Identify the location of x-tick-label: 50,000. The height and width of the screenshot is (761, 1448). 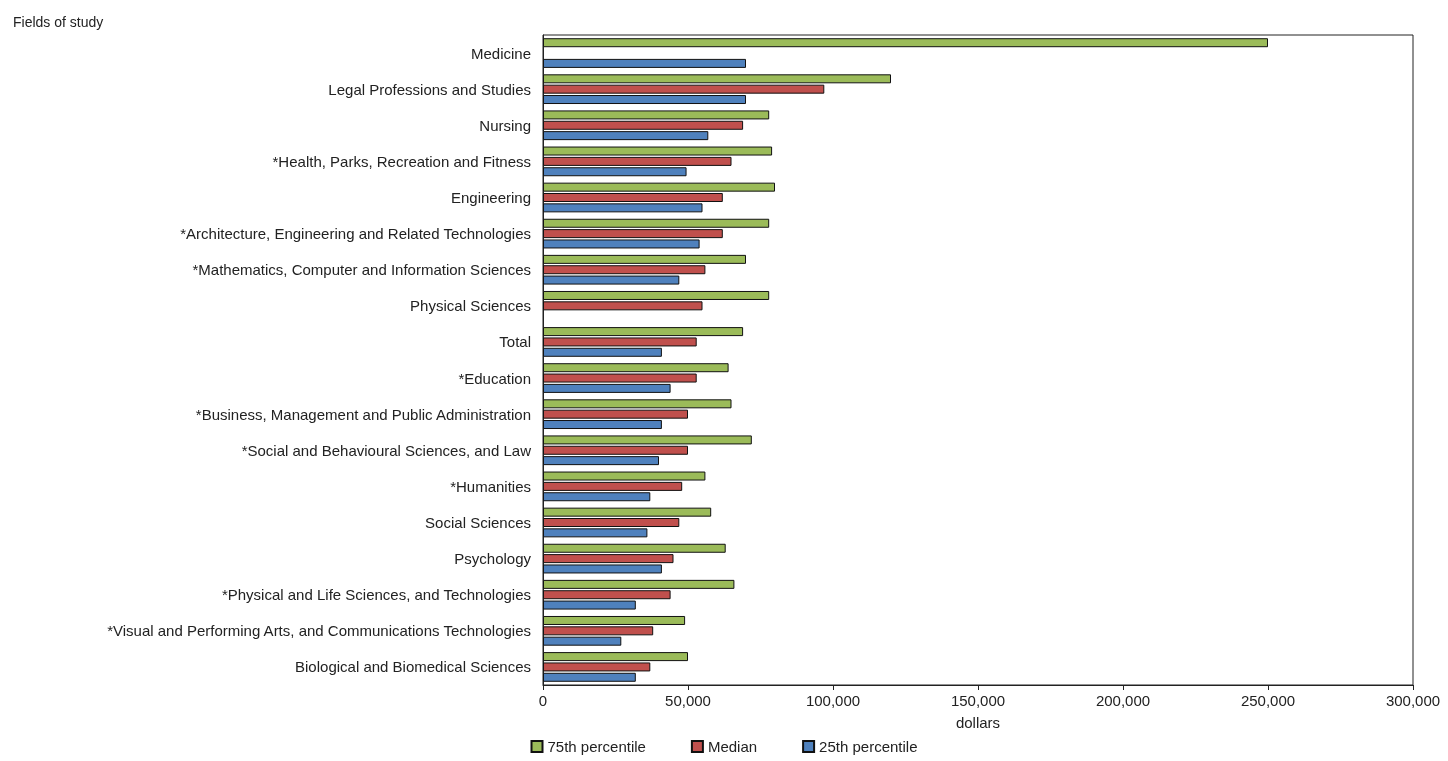
(688, 700).